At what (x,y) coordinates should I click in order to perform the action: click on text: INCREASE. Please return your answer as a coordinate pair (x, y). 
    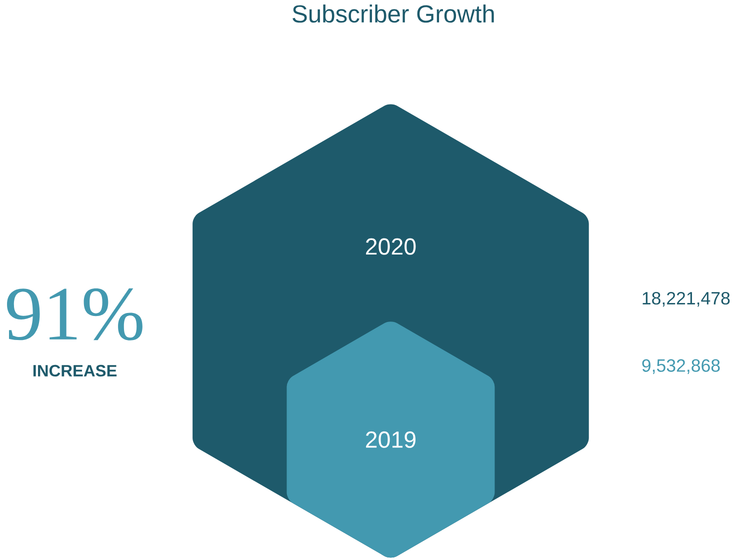
    Looking at the image, I should click on (75, 371).